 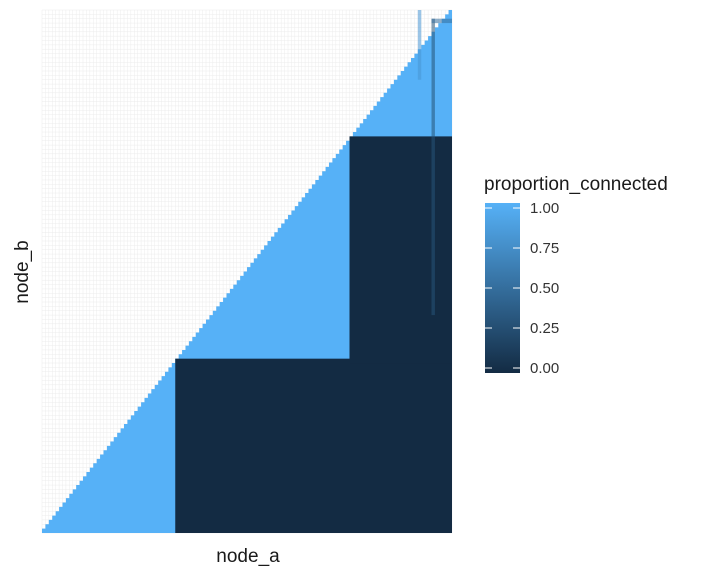 I want to click on y-axis-label: node_b, so click(x=22, y=271).